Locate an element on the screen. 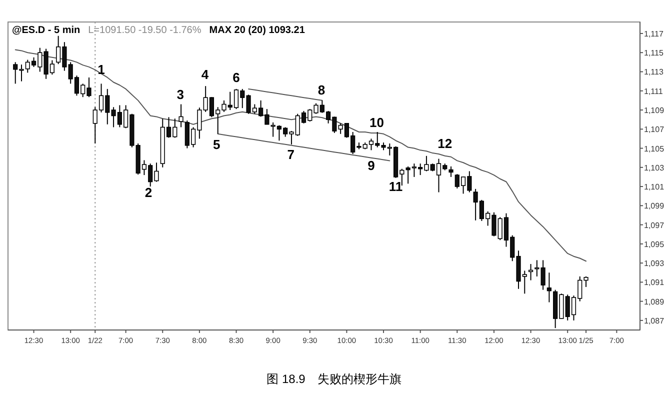 The width and height of the screenshot is (668, 405). y-tick-label: 1,099 is located at coordinates (654, 206).